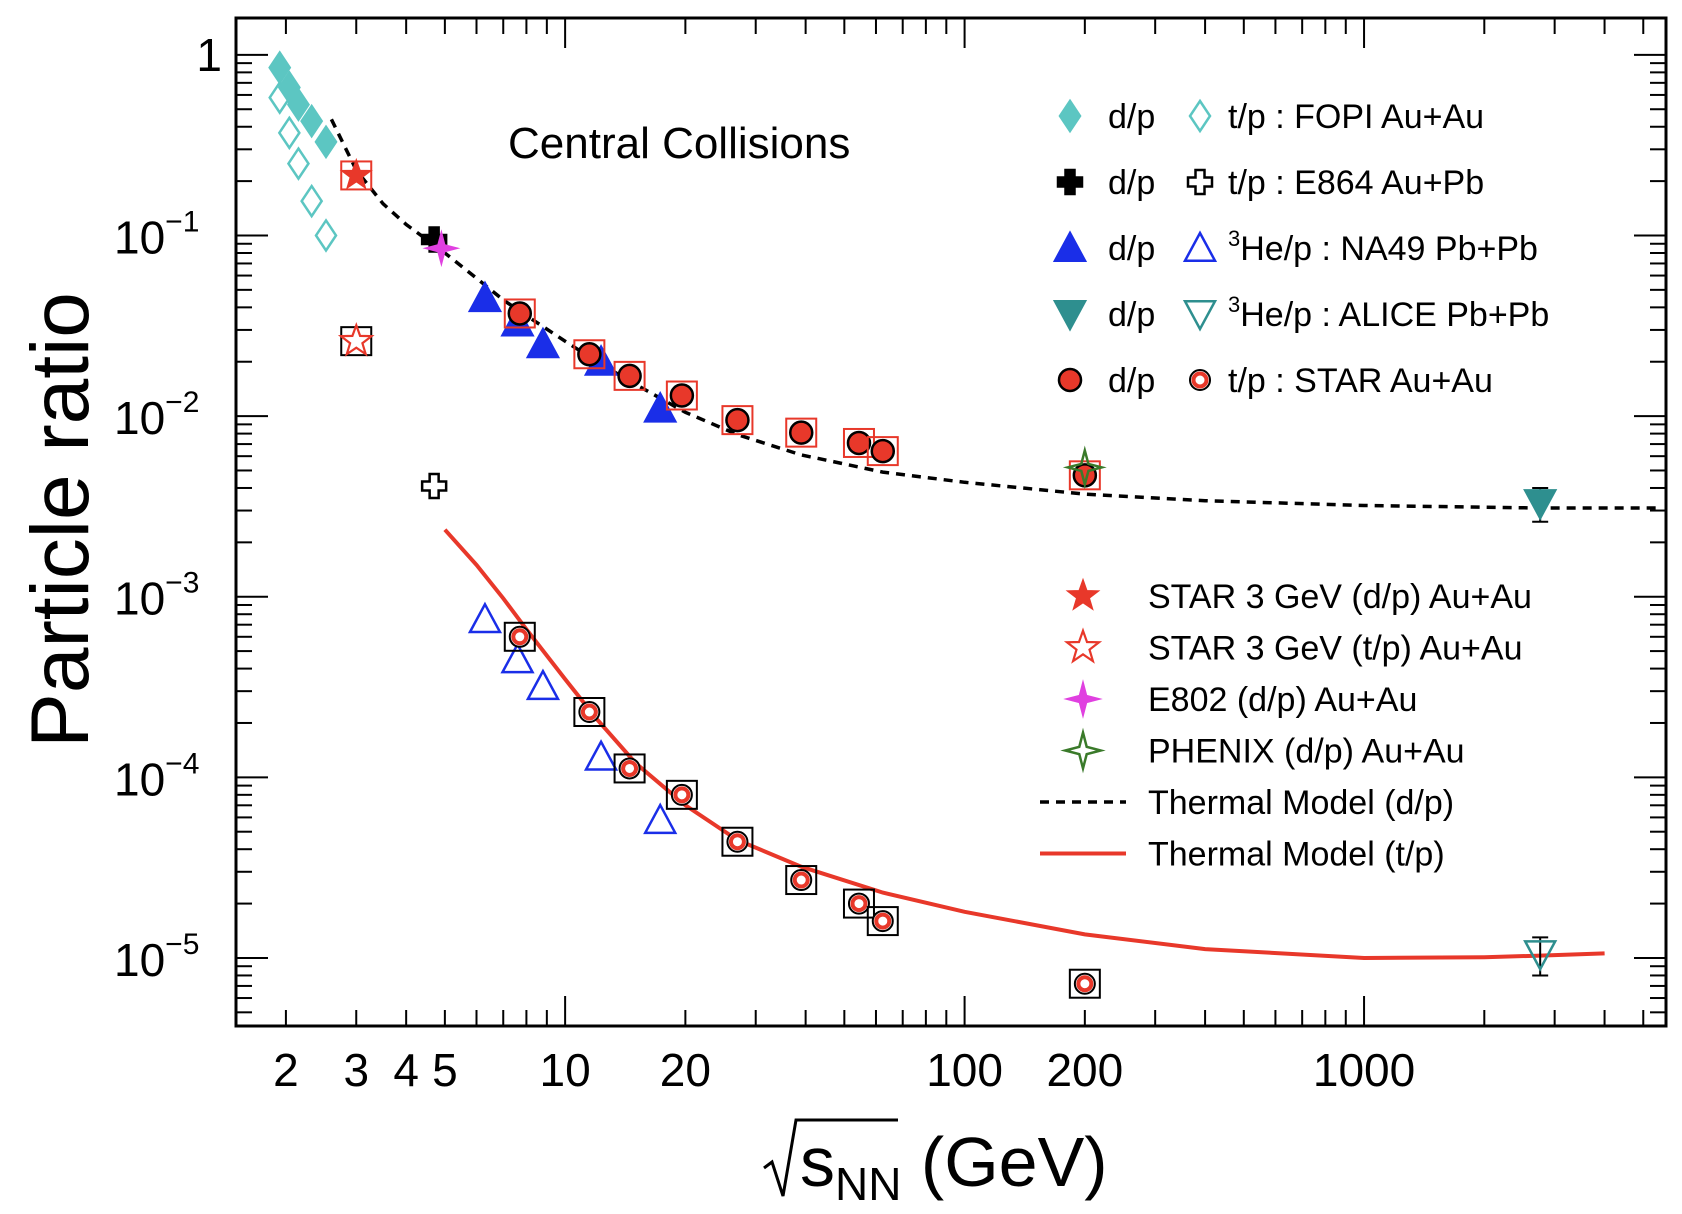 This screenshot has height=1214, width=1682. What do you see at coordinates (1394, 315) in the screenshot?
I see `legend-label-text: He/p : ALICE Pb+Pb` at bounding box center [1394, 315].